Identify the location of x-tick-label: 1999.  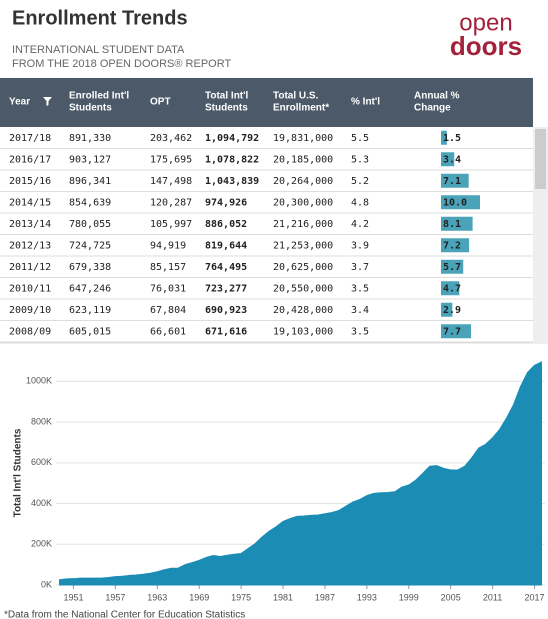
(409, 597).